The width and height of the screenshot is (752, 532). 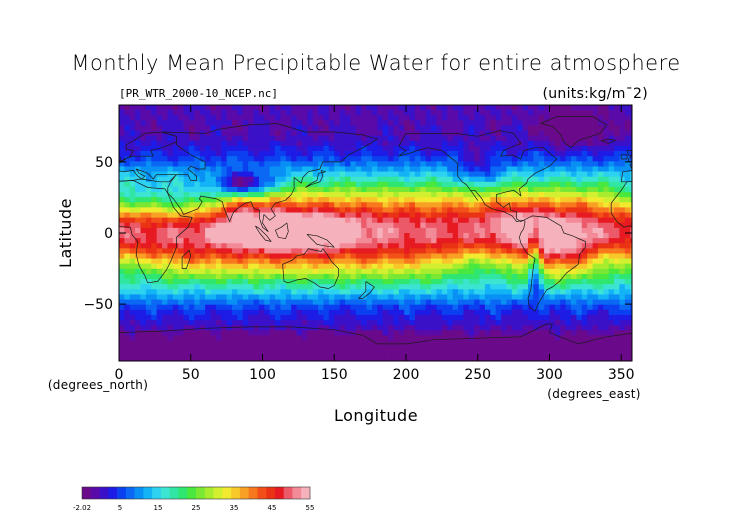 I want to click on colorbar-tick-label: 15, so click(x=158, y=508).